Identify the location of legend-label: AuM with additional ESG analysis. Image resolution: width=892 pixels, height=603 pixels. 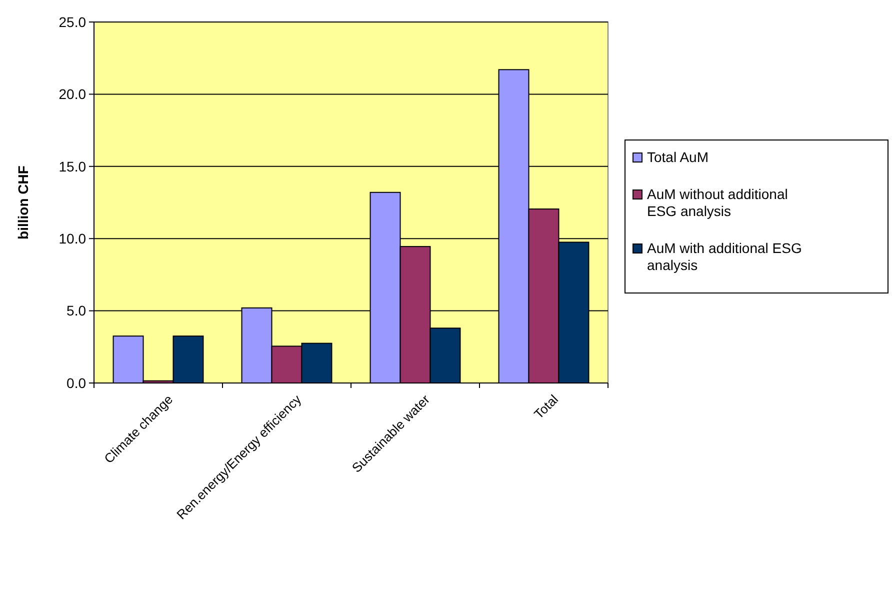
(724, 256).